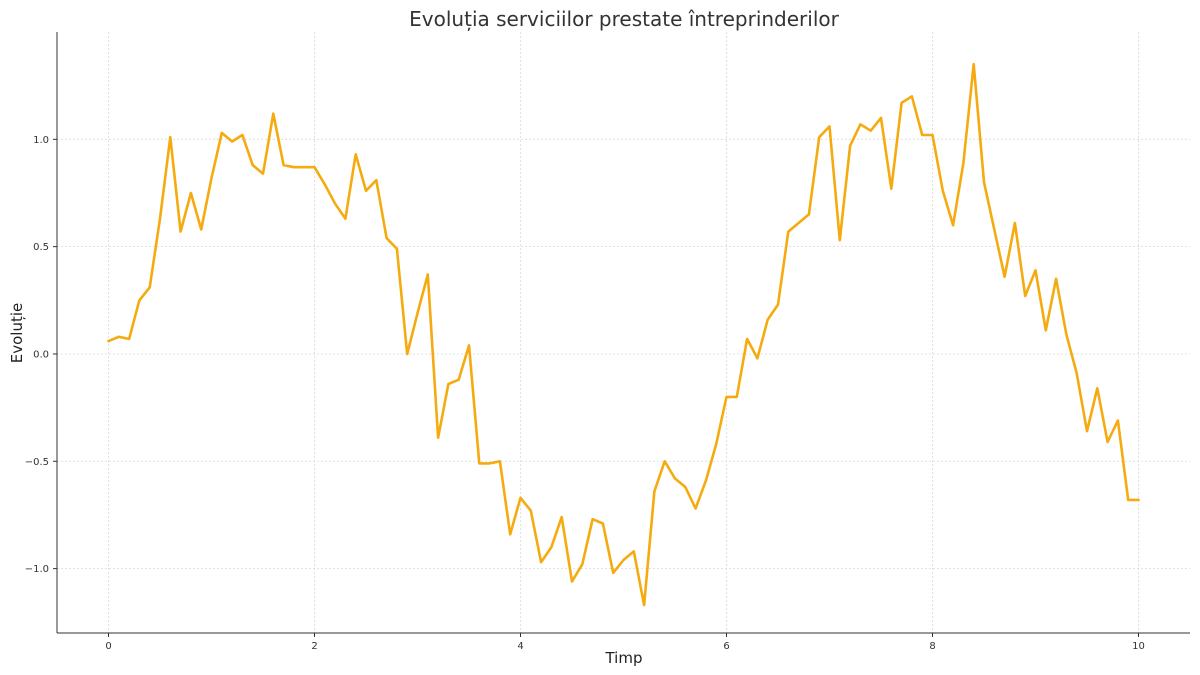 The width and height of the screenshot is (1200, 675). What do you see at coordinates (37, 569) in the screenshot?
I see `y-tick-label: −1.0` at bounding box center [37, 569].